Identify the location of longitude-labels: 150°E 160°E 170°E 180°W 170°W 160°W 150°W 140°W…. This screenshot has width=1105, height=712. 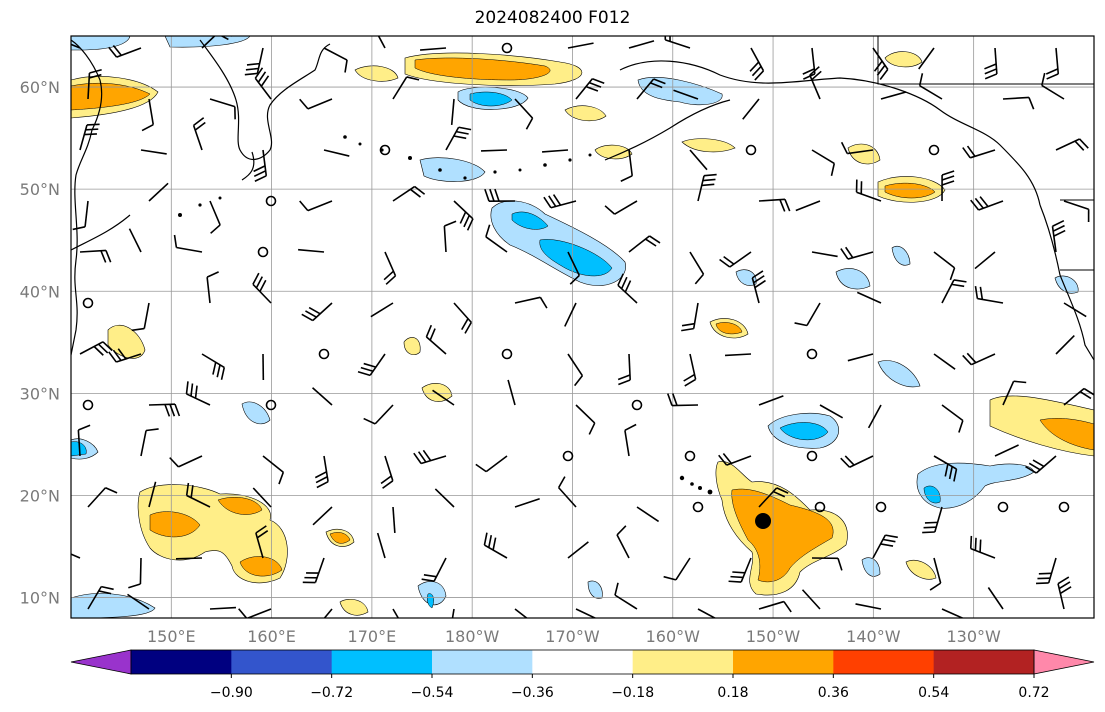
(574, 636).